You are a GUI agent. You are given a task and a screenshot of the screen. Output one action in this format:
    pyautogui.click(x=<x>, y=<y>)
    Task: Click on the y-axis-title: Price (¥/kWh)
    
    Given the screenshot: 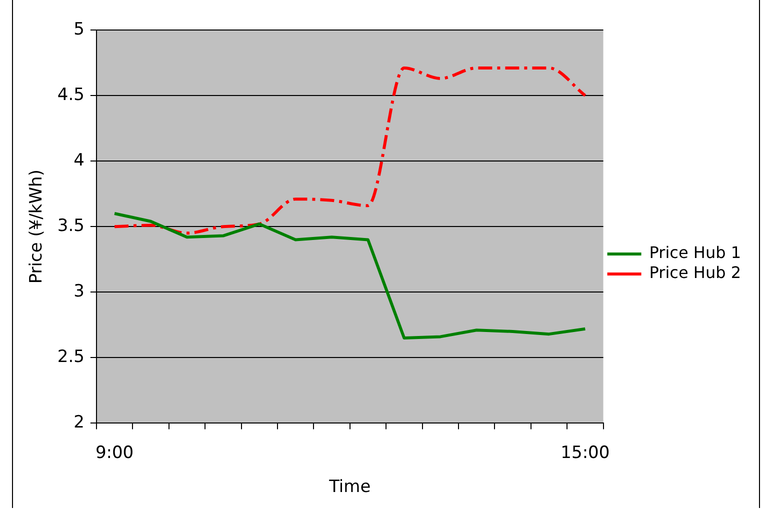 What is the action you would take?
    pyautogui.click(x=36, y=227)
    